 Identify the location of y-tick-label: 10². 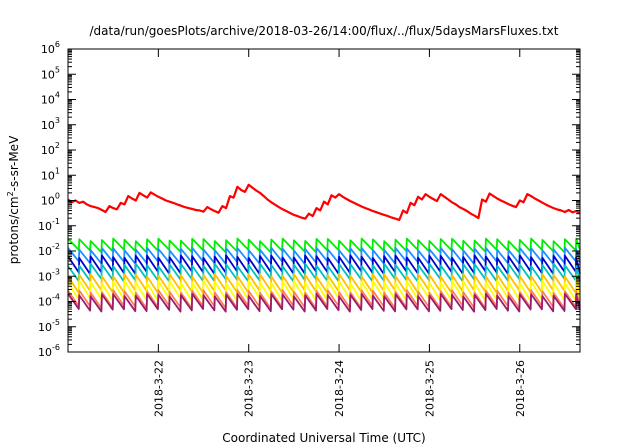
(50, 149).